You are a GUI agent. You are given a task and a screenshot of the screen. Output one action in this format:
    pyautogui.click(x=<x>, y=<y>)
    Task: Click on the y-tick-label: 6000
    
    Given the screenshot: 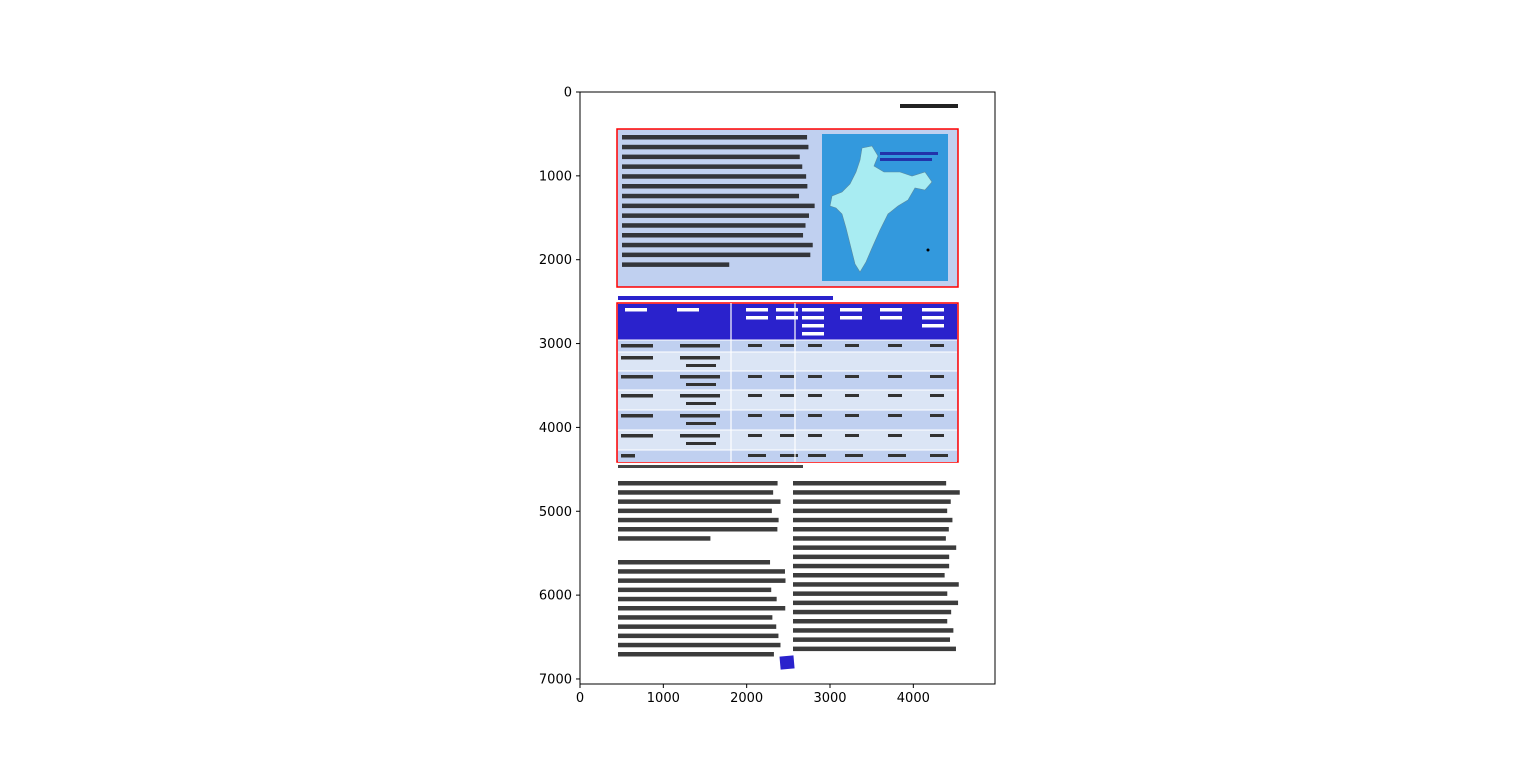 What is the action you would take?
    pyautogui.click(x=555, y=596)
    